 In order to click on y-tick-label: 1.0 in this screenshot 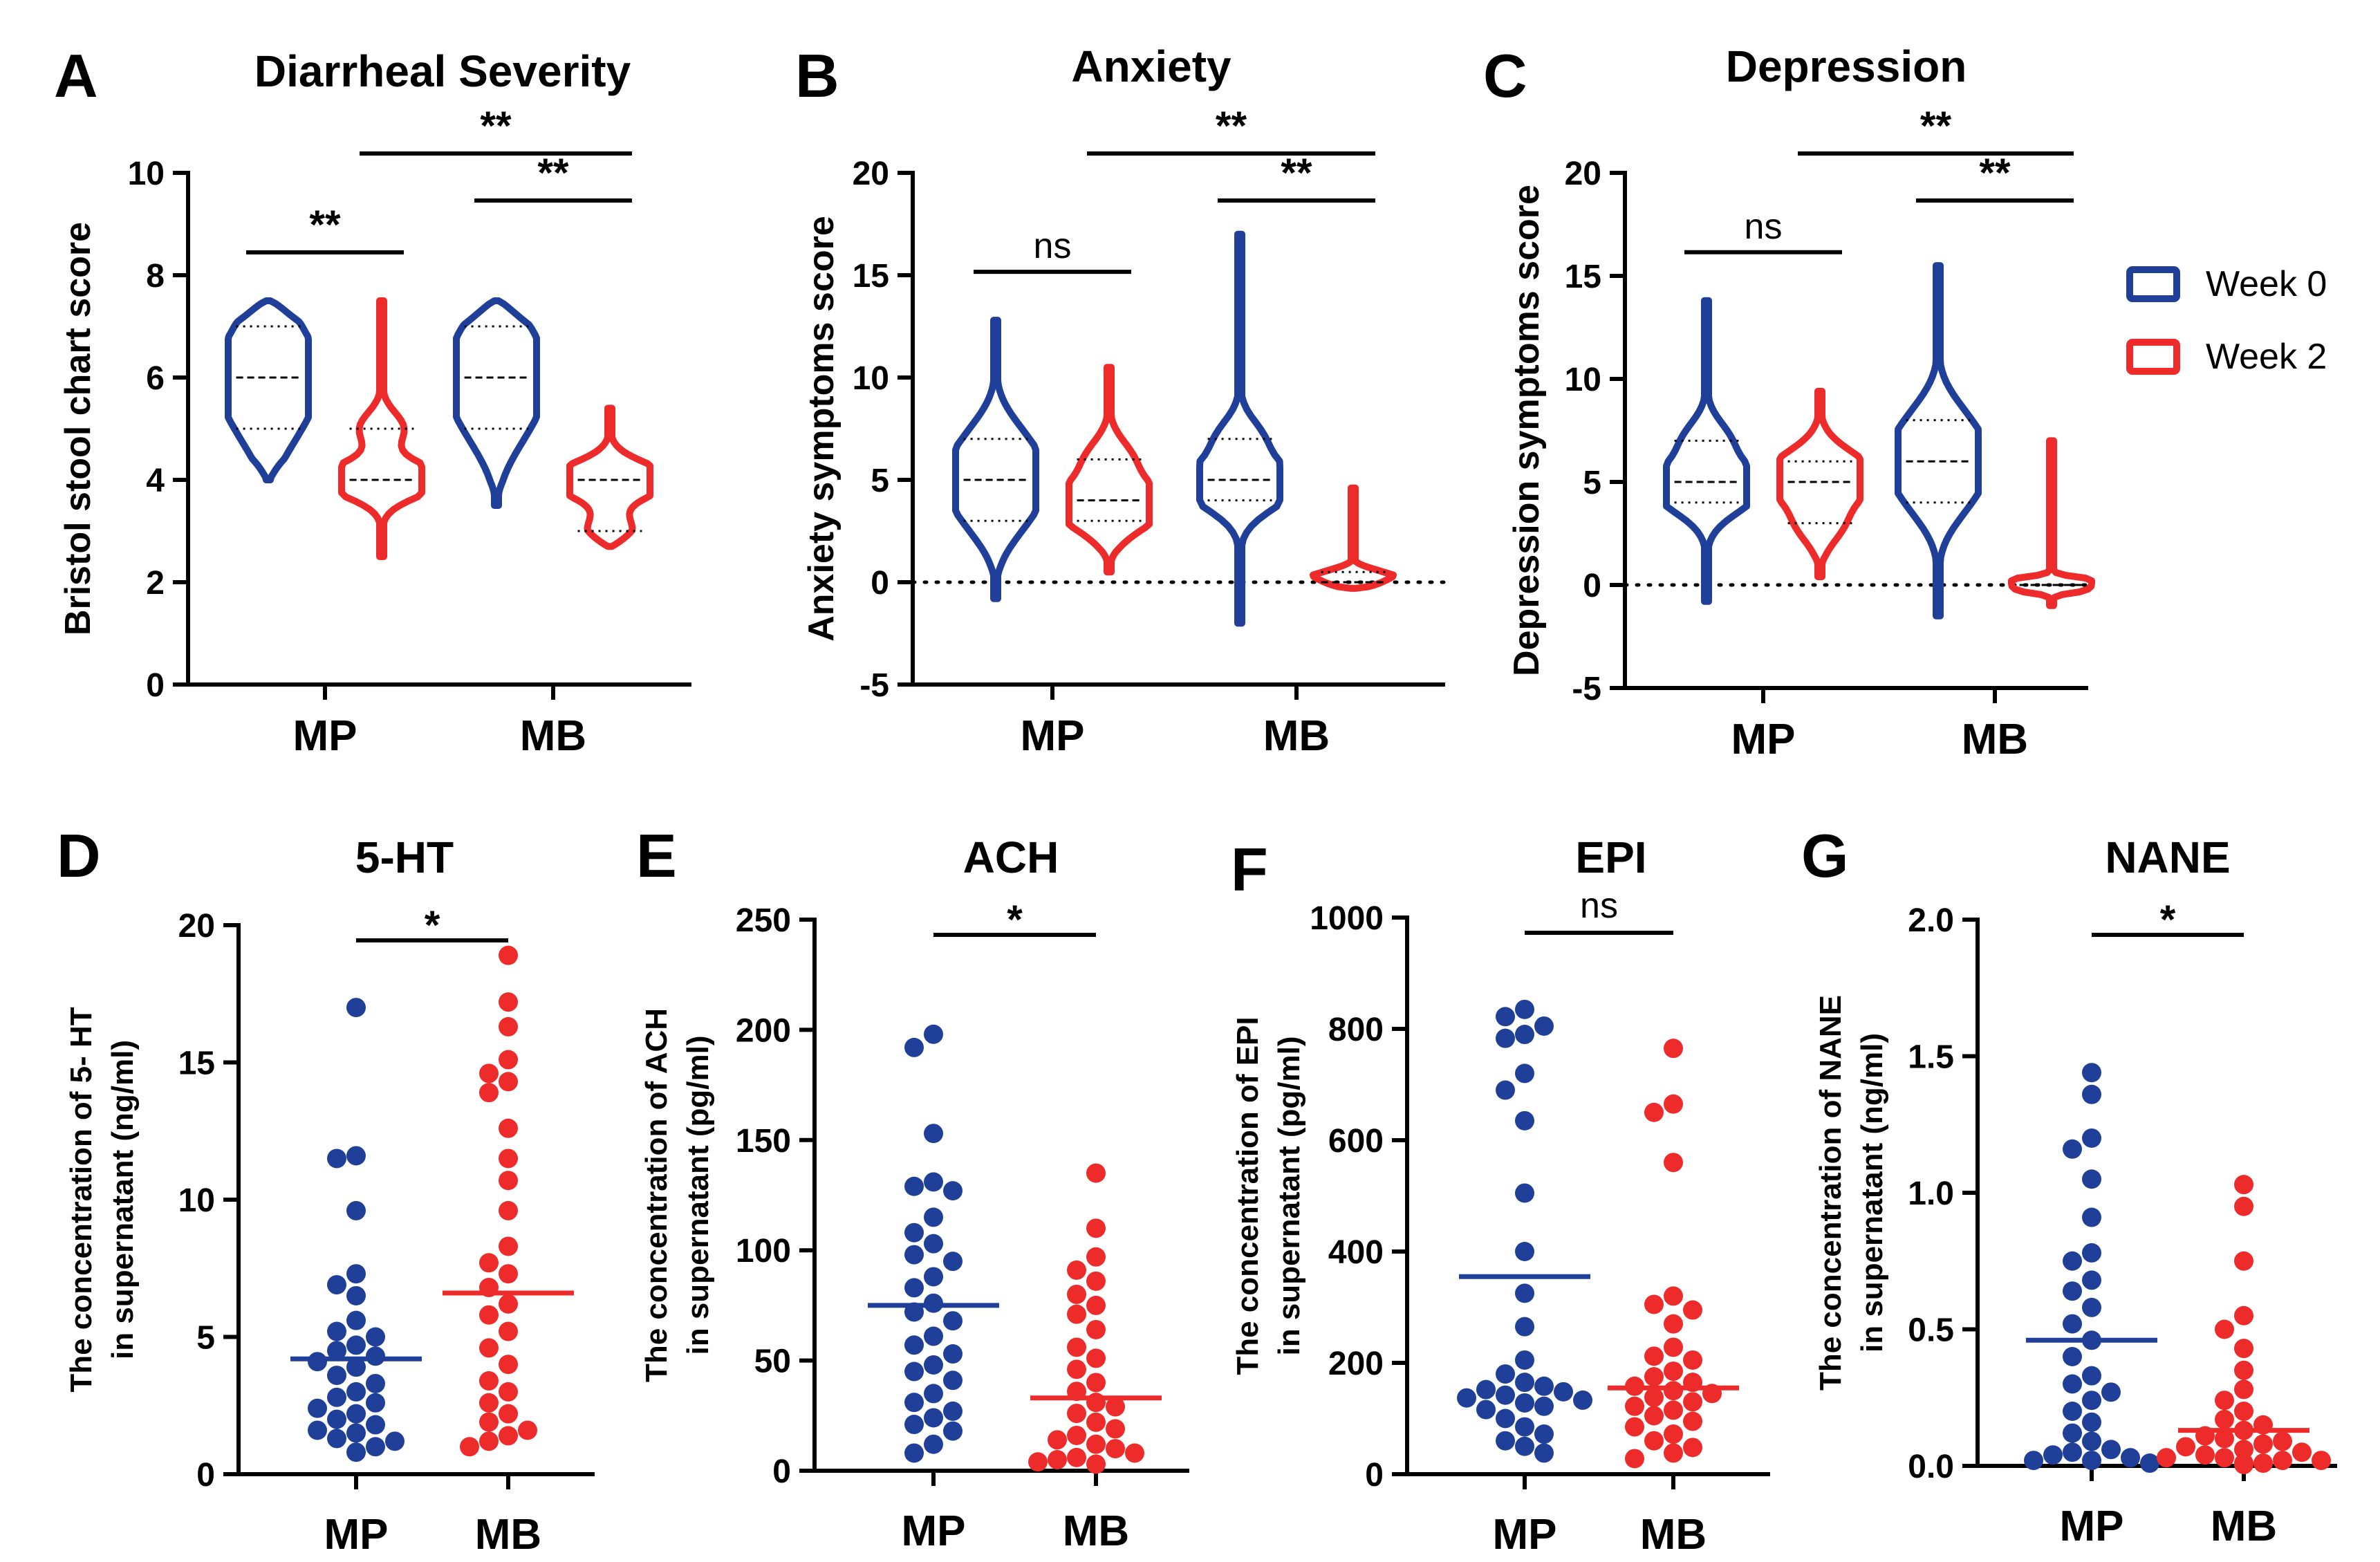, I will do `click(1931, 1193)`.